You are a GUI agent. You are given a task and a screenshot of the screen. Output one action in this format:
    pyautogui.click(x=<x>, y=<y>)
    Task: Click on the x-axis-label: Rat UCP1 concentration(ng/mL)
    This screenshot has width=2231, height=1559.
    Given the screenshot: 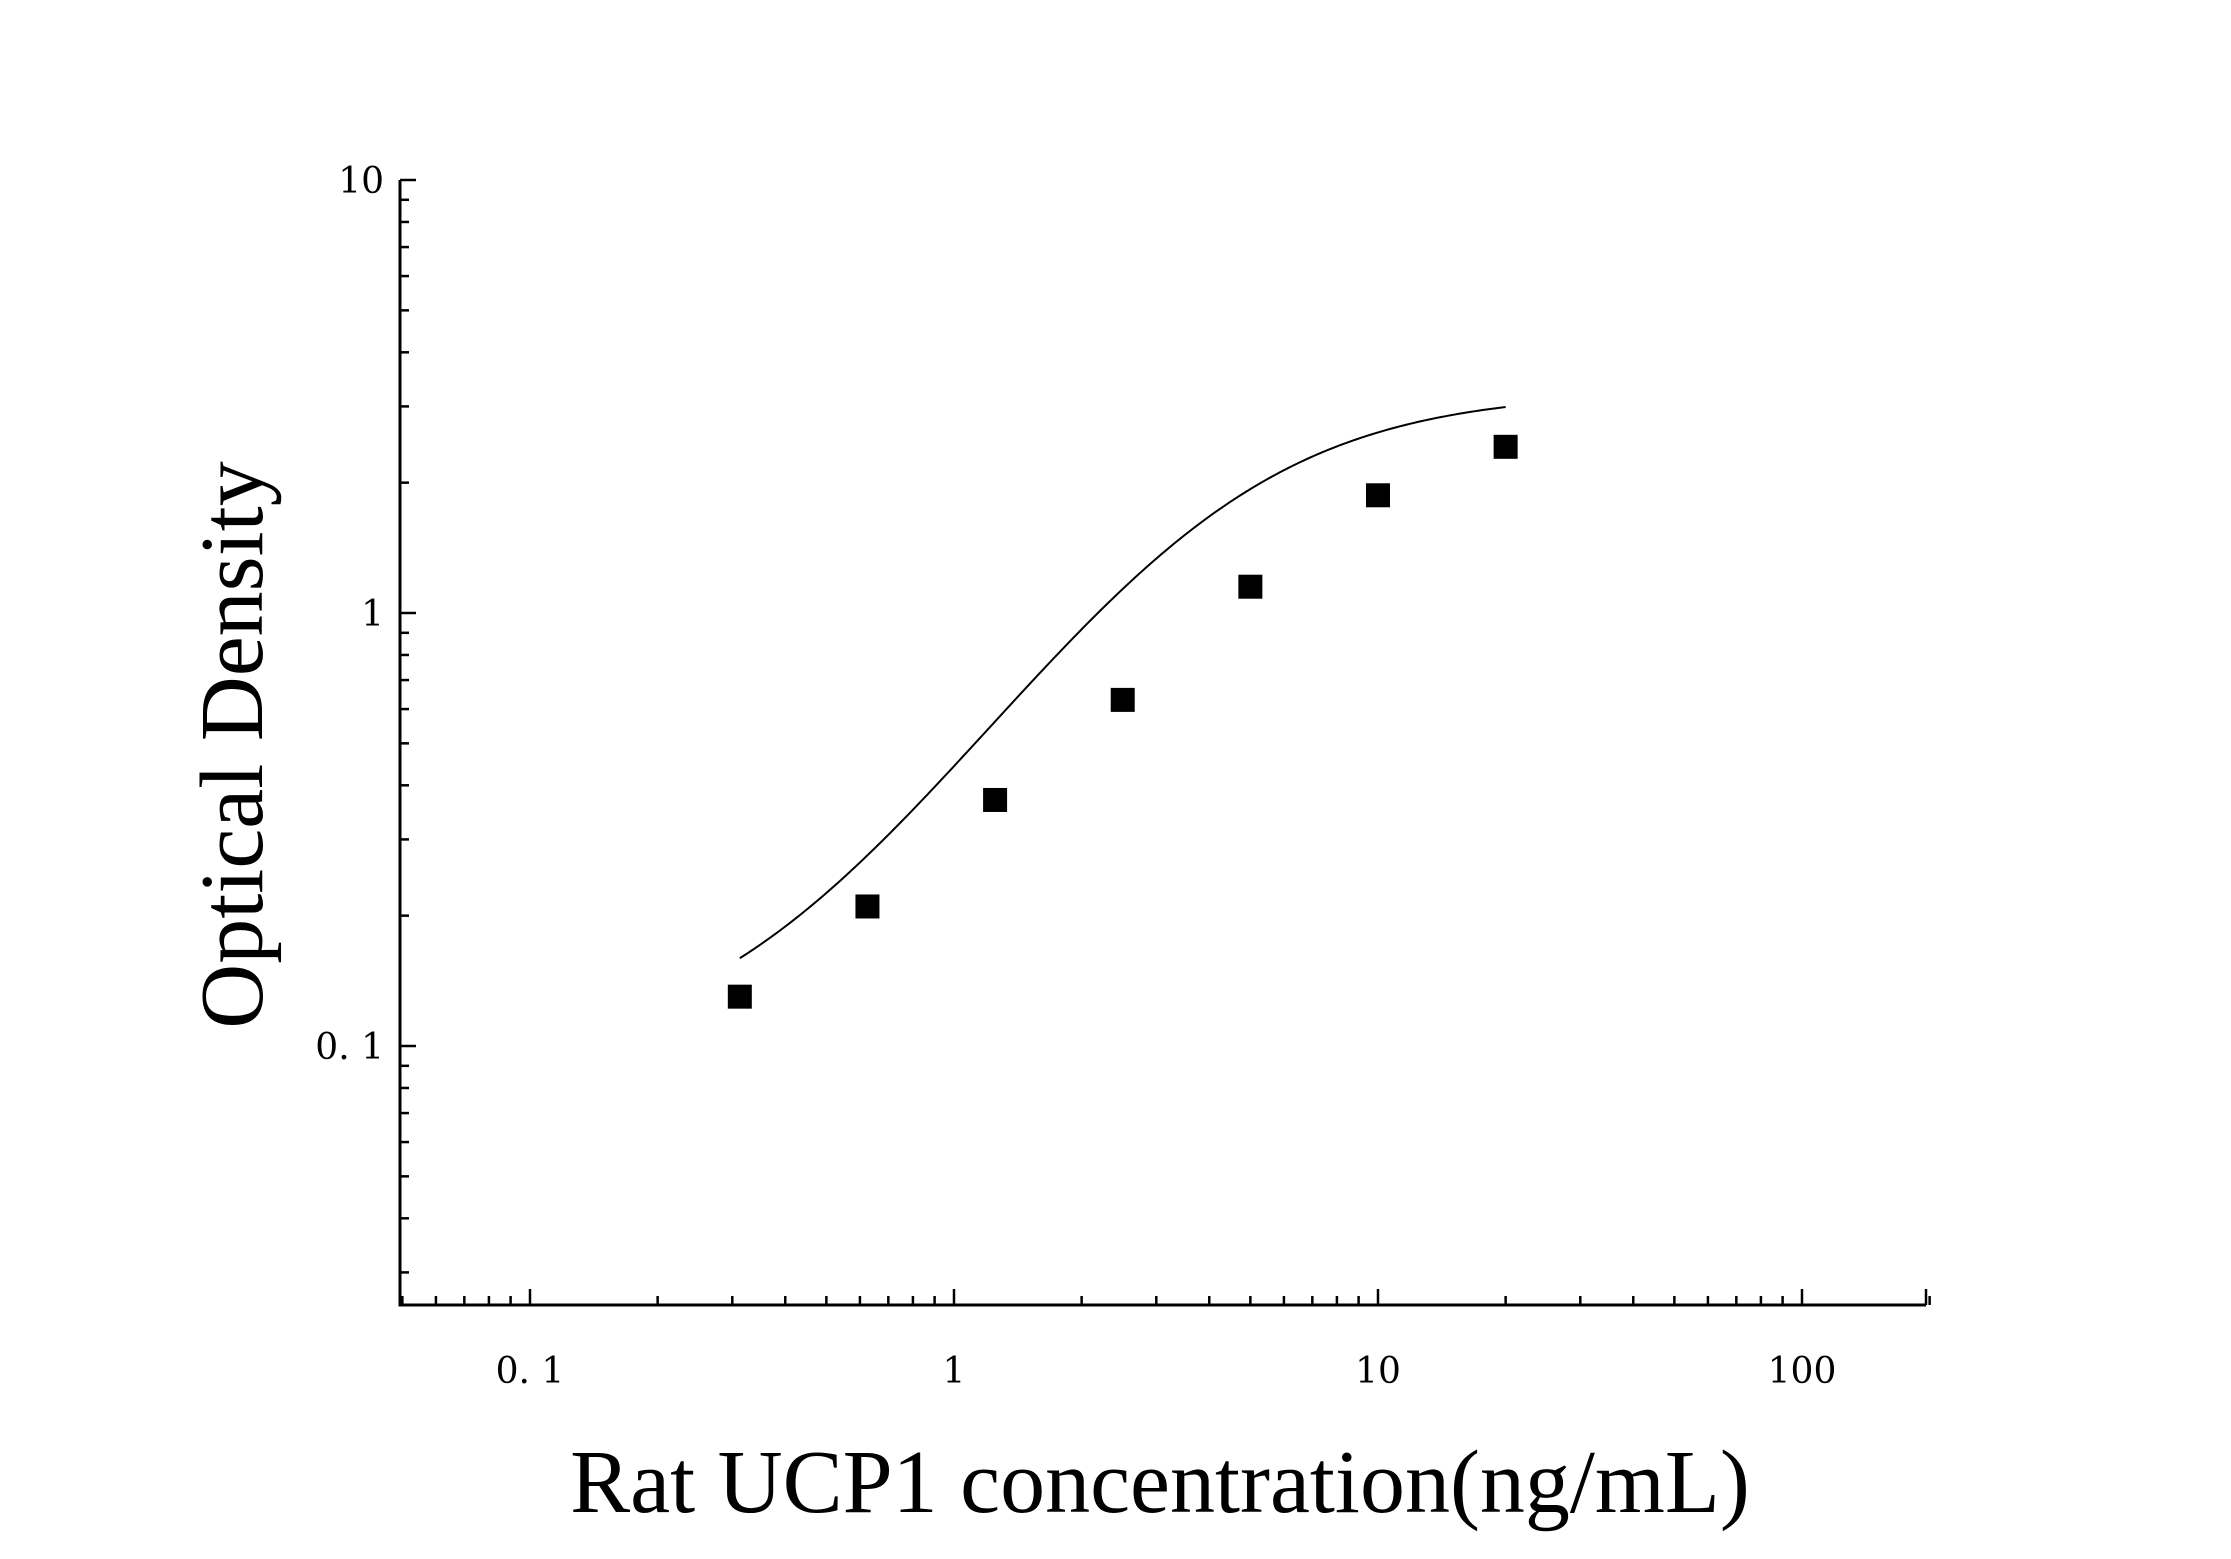 What is the action you would take?
    pyautogui.click(x=1160, y=1482)
    